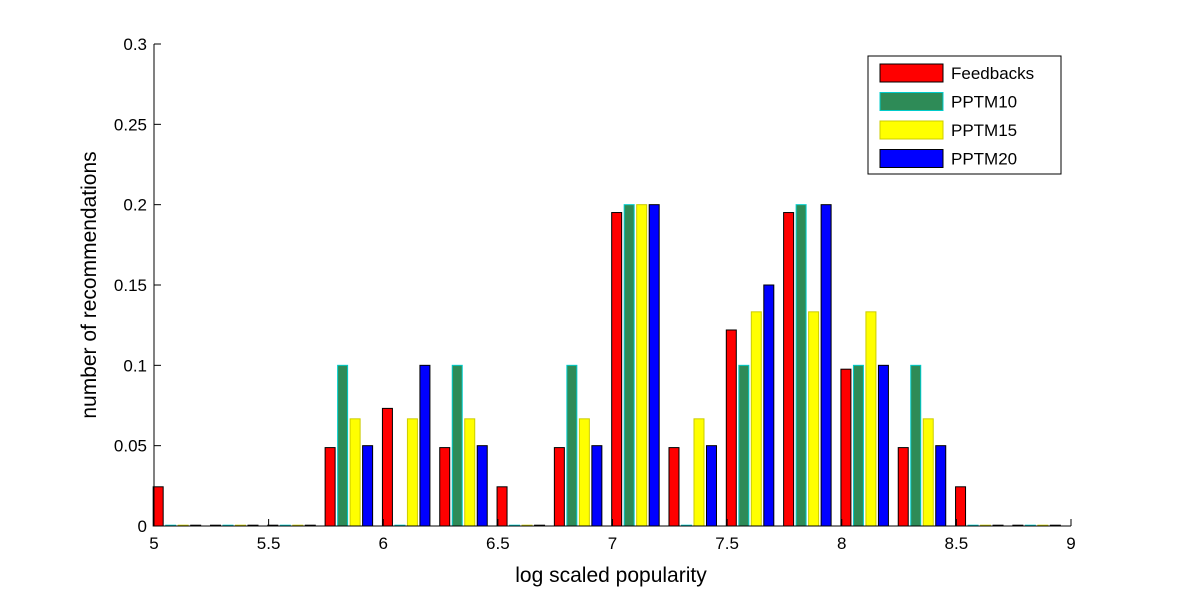 The image size is (1183, 591). I want to click on legend-swatch-feedbacks, so click(911, 73).